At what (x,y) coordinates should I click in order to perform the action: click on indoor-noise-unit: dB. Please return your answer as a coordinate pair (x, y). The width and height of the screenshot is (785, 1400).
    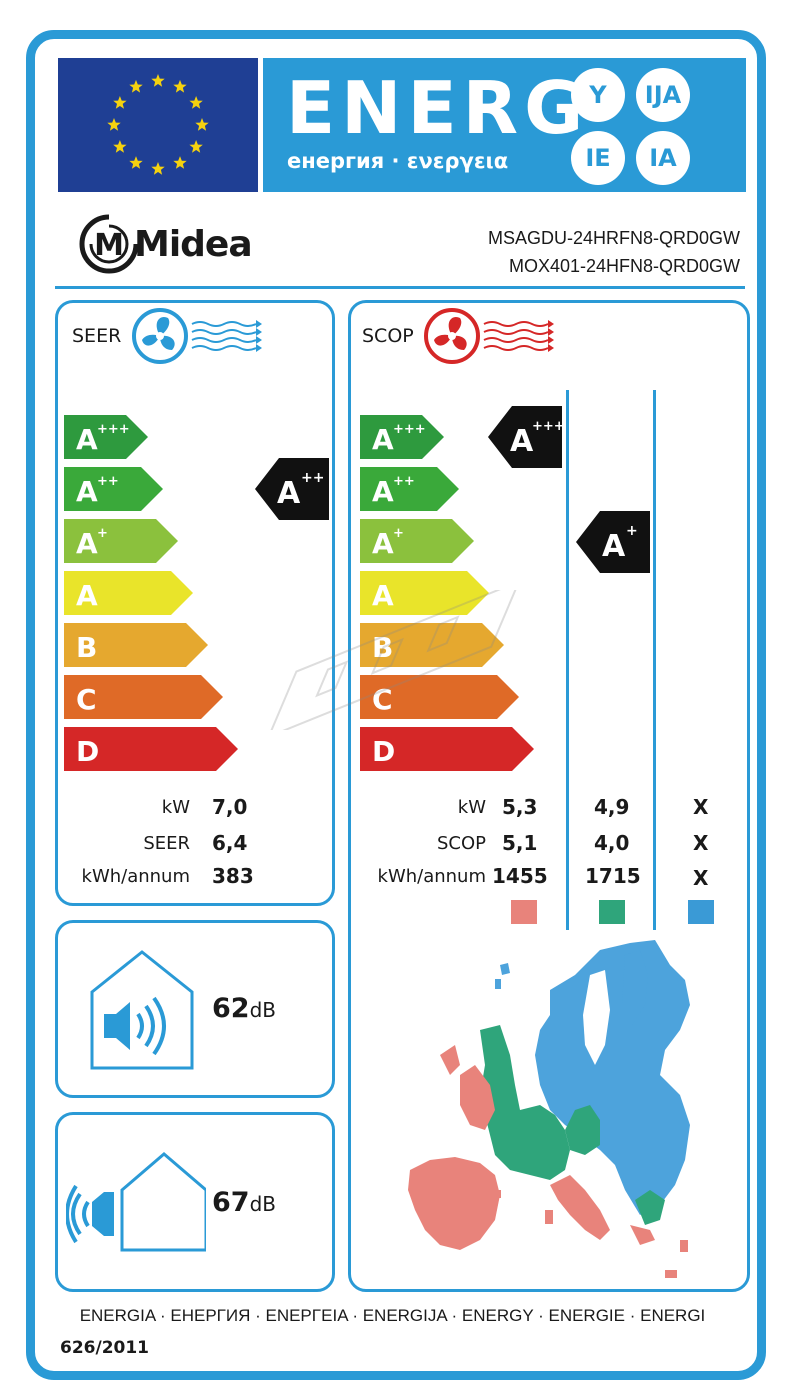
    Looking at the image, I should click on (262, 1010).